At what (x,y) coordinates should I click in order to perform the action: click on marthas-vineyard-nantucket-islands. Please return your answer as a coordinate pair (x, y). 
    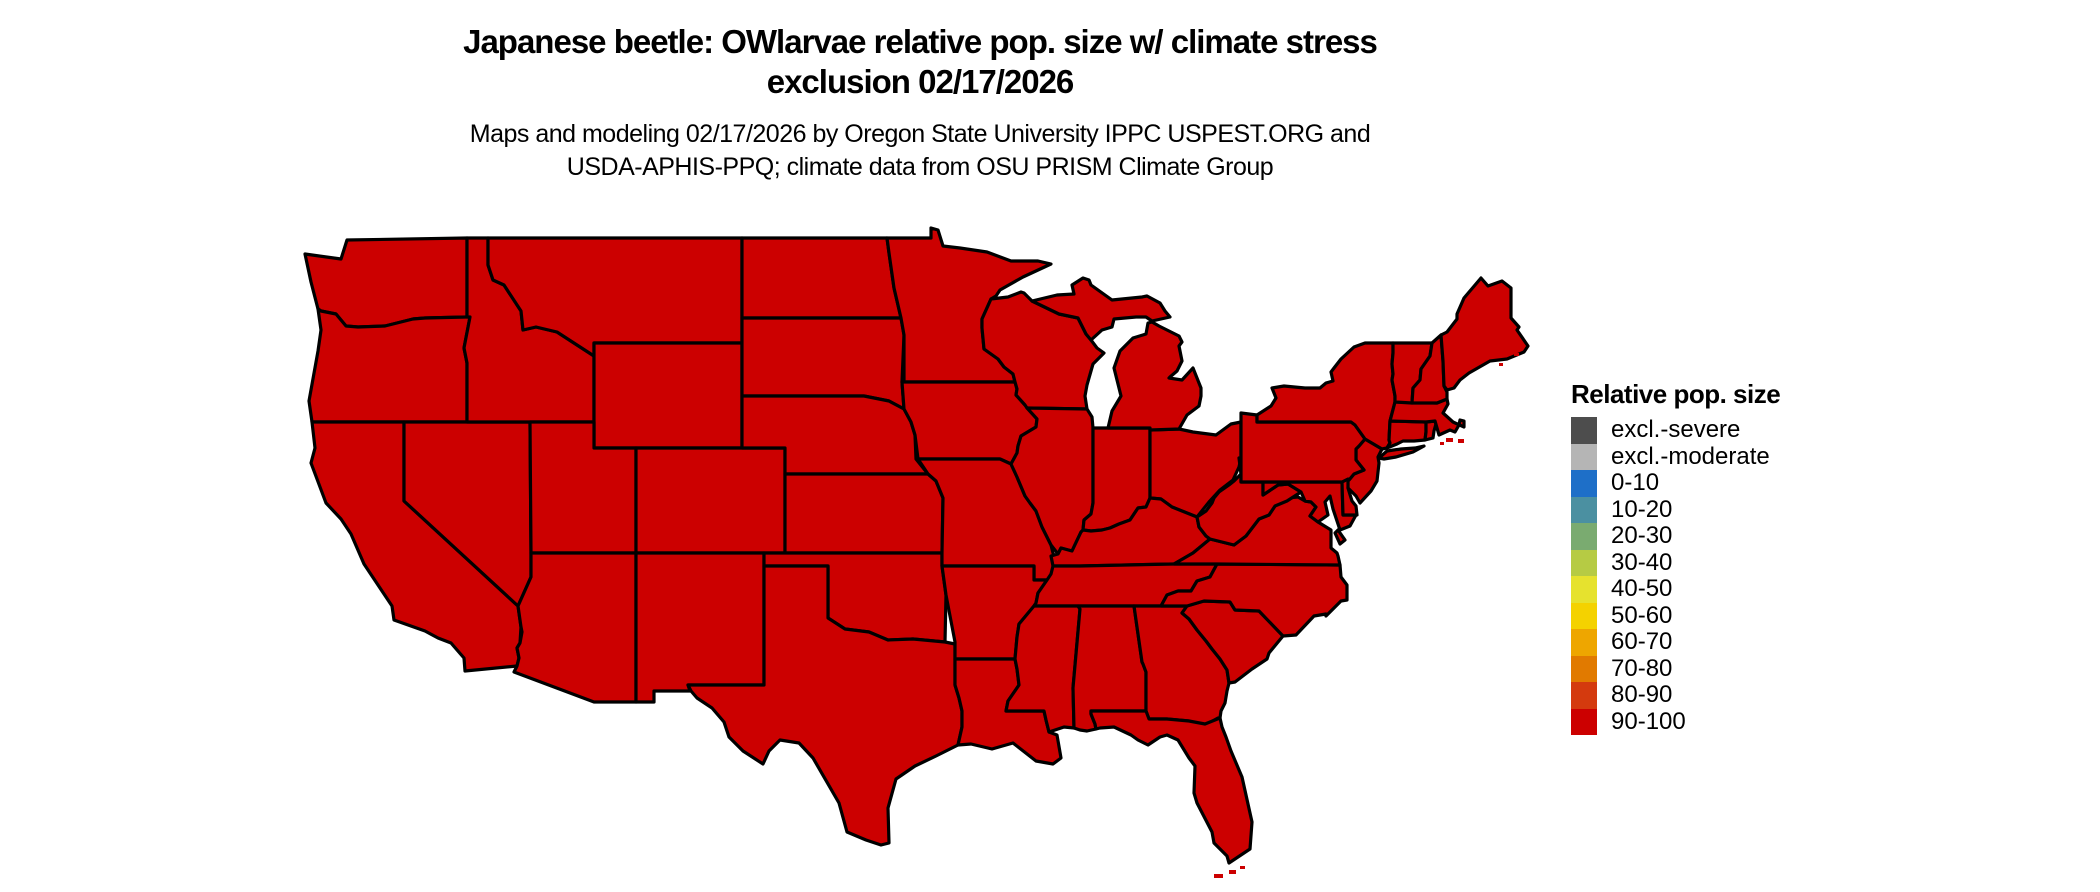
    Looking at the image, I should click on (1452, 441).